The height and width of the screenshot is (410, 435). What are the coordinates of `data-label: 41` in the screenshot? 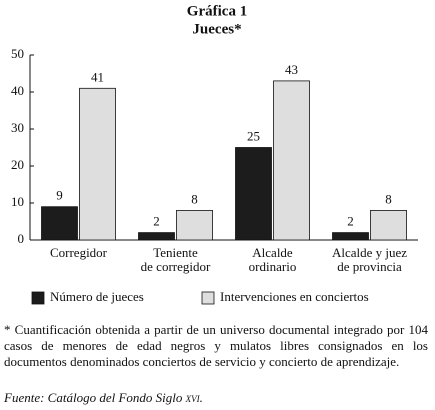 It's located at (97, 76).